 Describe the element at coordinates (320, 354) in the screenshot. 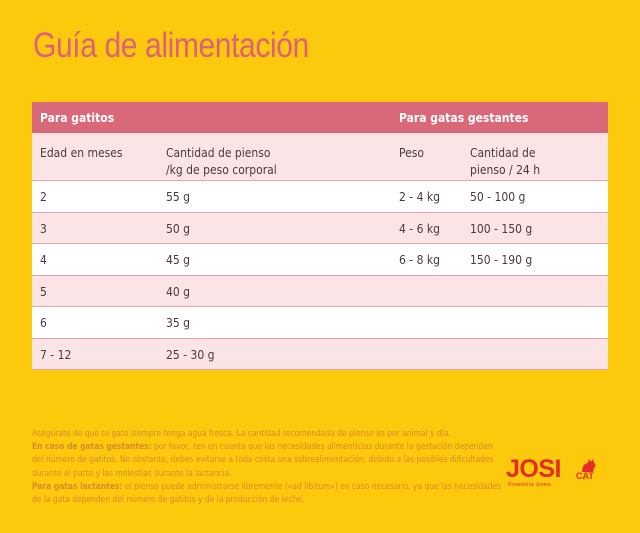

I see `table-row: 7 - 12 25 - 30 g` at that location.